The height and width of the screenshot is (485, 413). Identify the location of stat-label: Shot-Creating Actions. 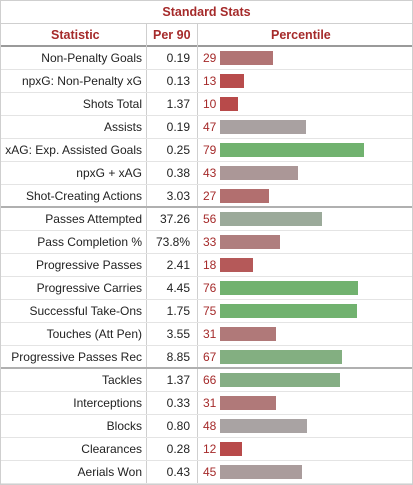
(83, 196).